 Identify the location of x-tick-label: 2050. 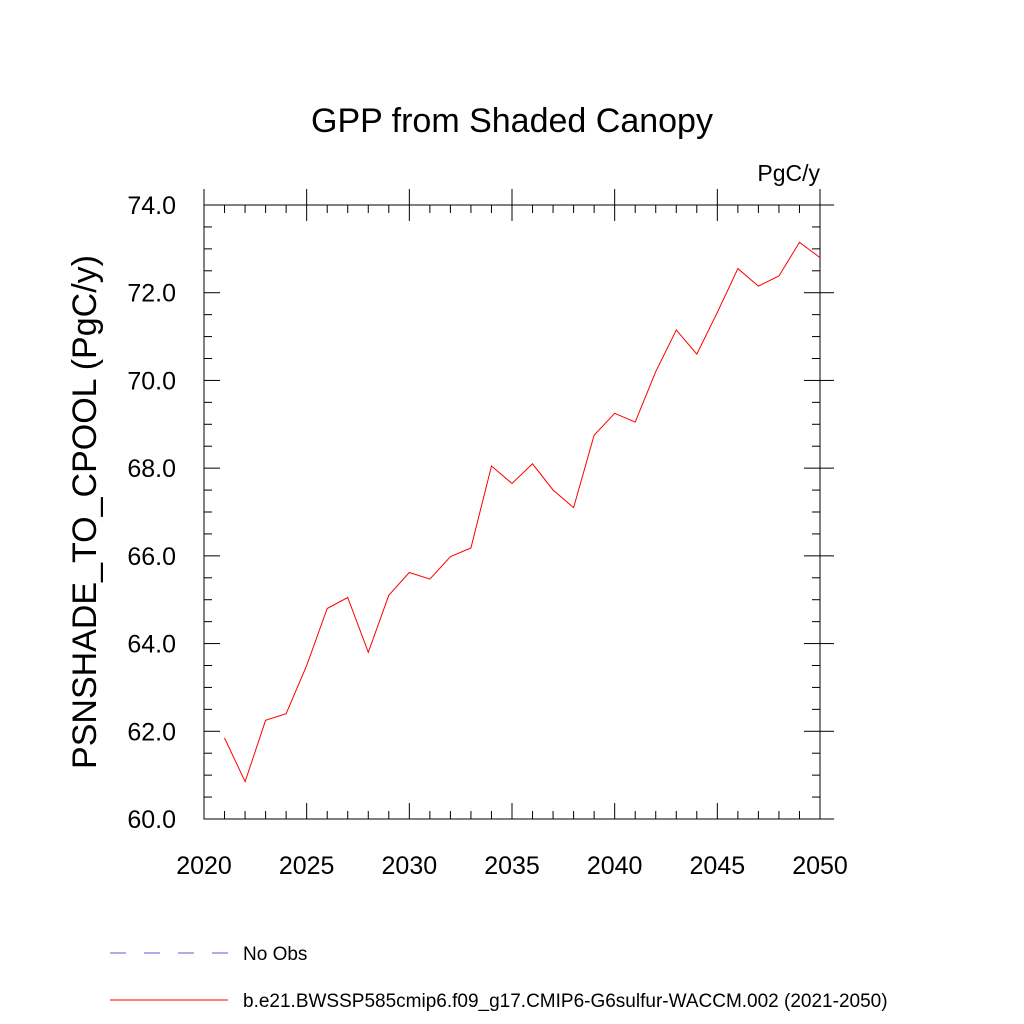
(820, 866).